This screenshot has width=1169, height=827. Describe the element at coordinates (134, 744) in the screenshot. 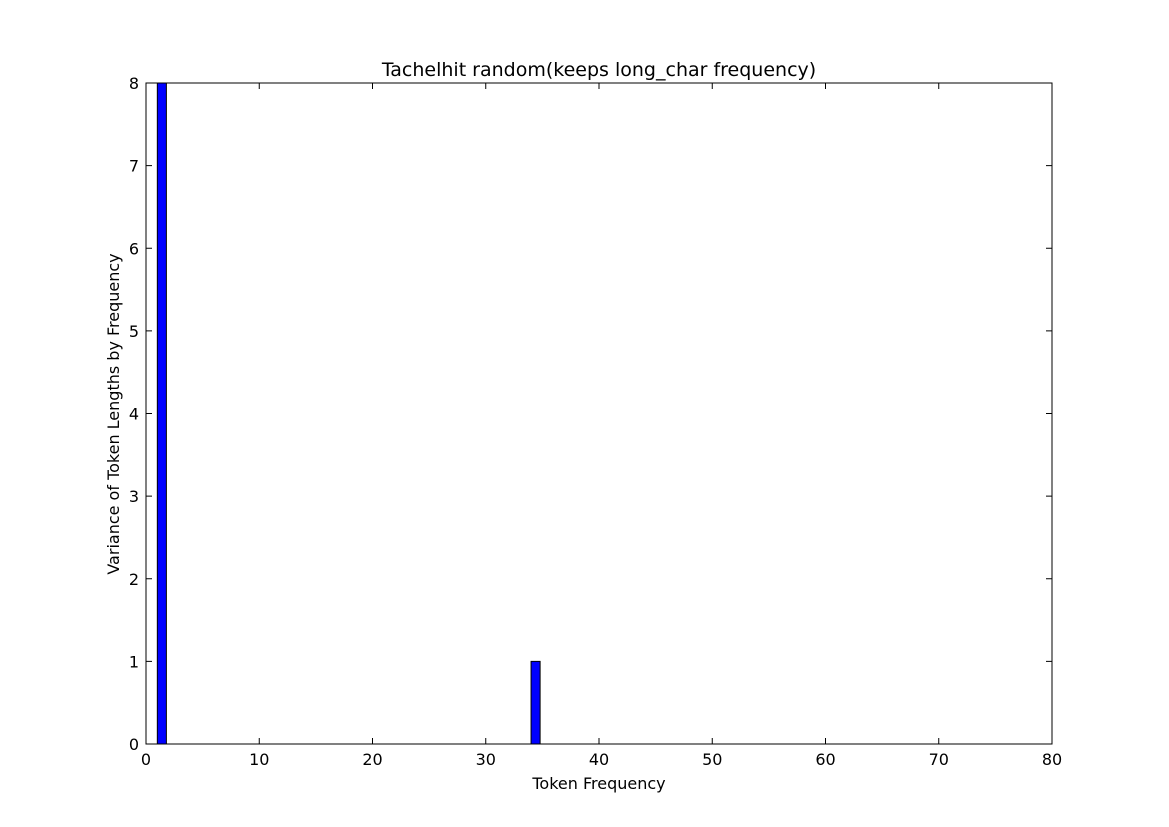

I see `y-tick-label: 0` at that location.